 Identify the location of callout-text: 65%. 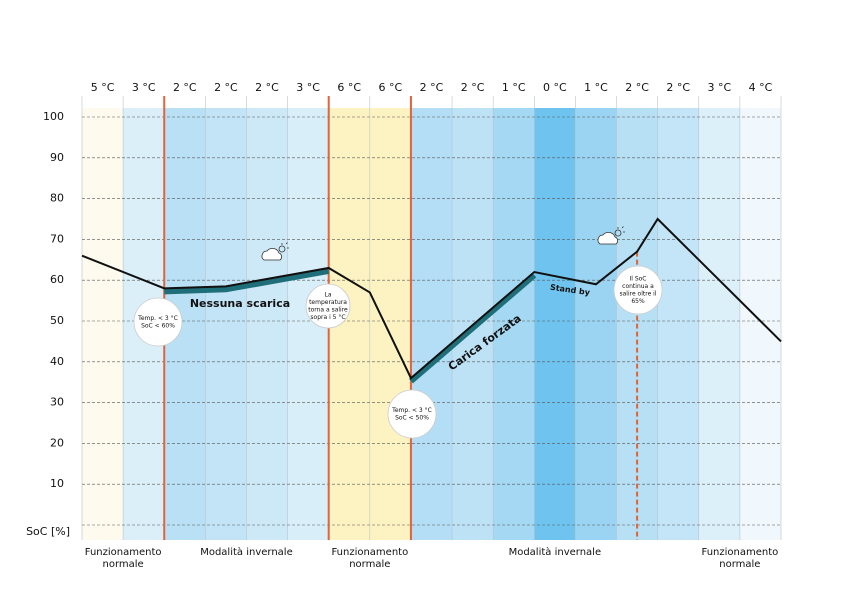
(638, 301).